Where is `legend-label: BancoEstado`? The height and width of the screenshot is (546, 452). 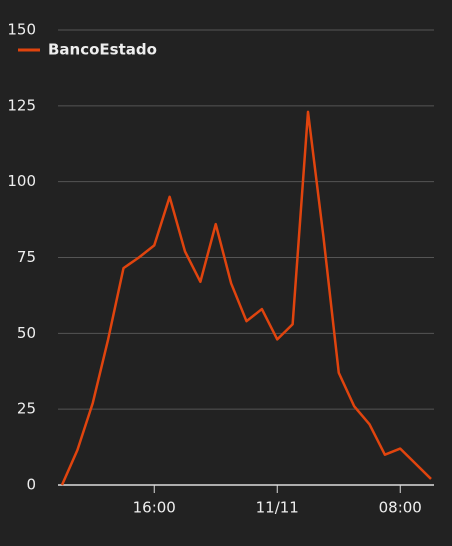 legend-label: BancoEstado is located at coordinates (102, 50).